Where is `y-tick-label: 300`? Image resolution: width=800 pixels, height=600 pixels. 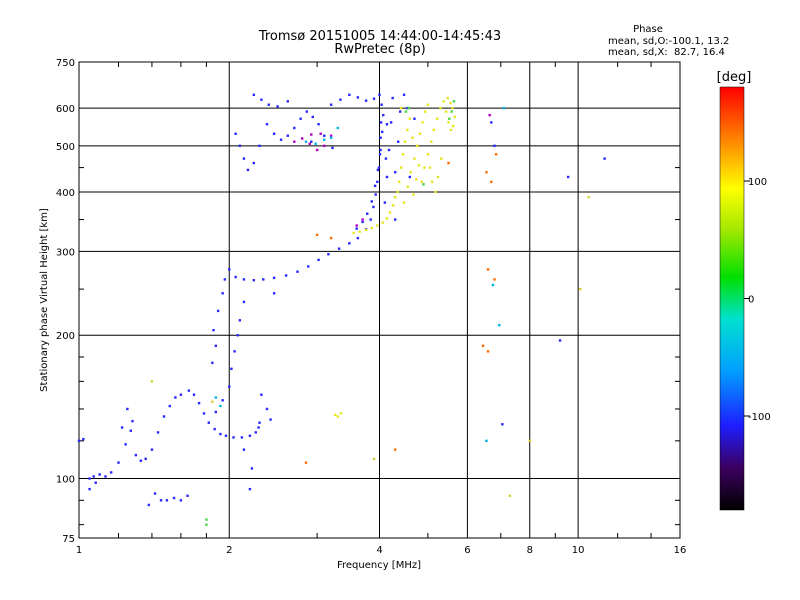 y-tick-label: 300 is located at coordinates (65, 252).